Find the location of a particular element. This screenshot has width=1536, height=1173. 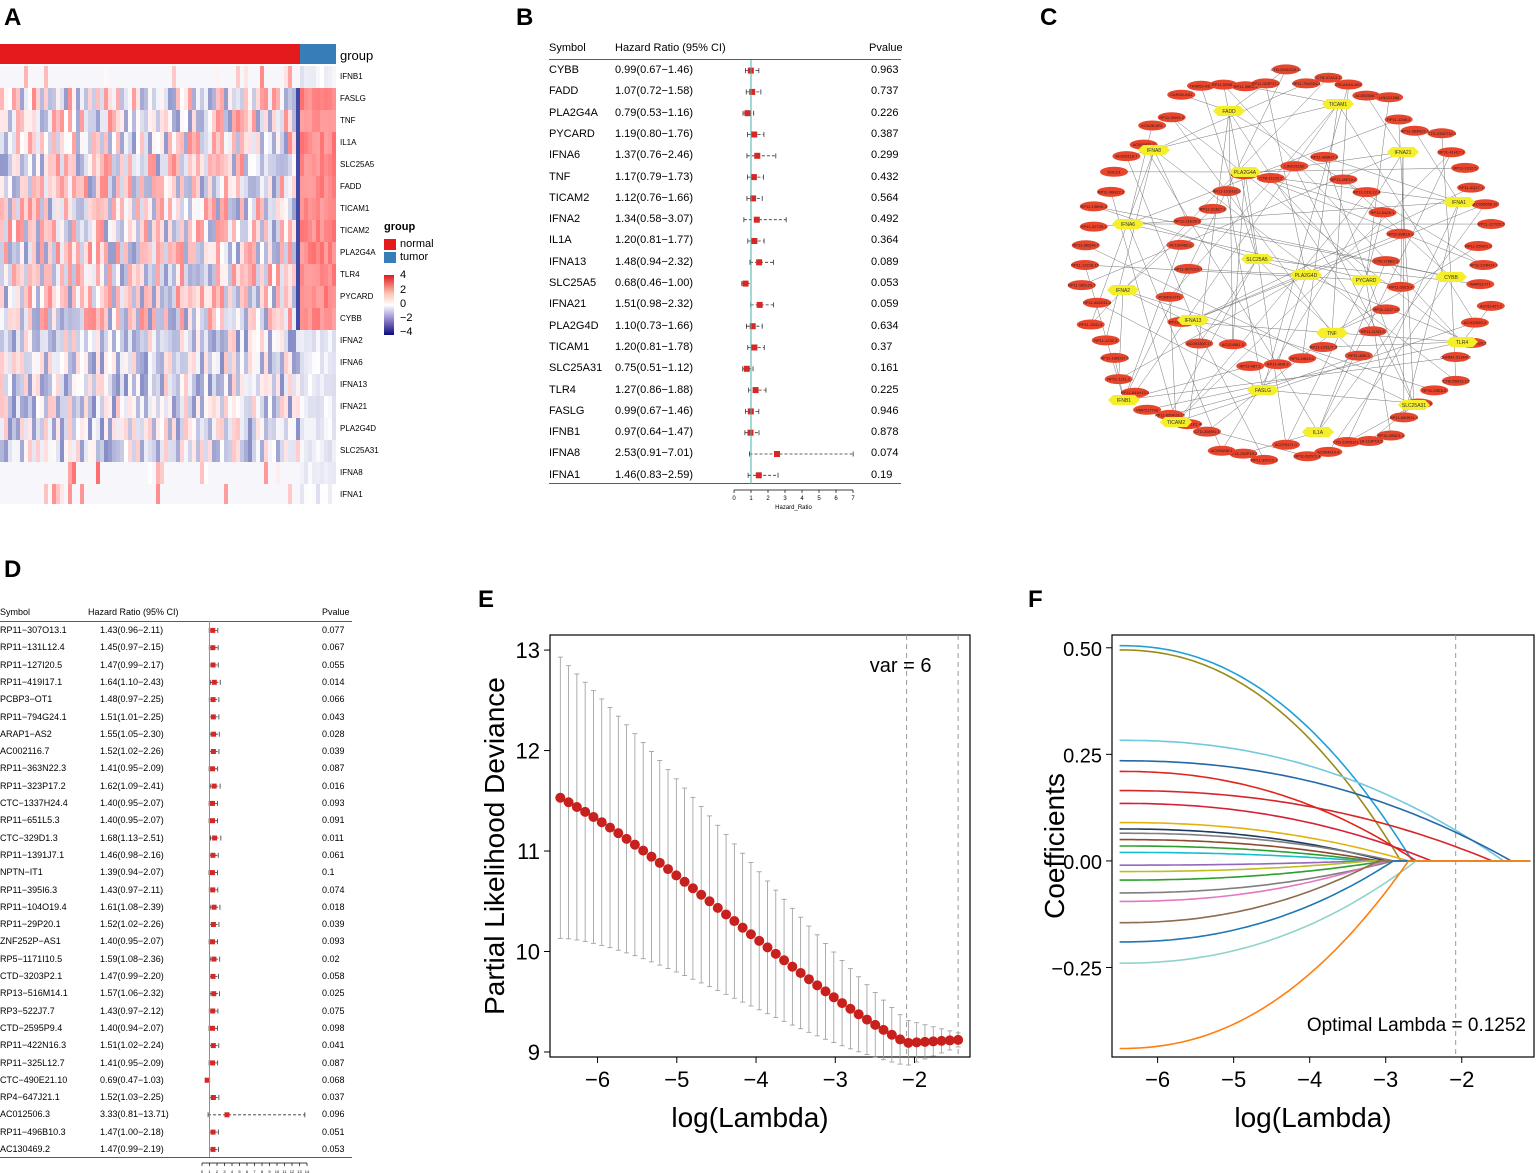

forest-symbol-text: RP11−496B10.3 is located at coordinates (33, 1131).